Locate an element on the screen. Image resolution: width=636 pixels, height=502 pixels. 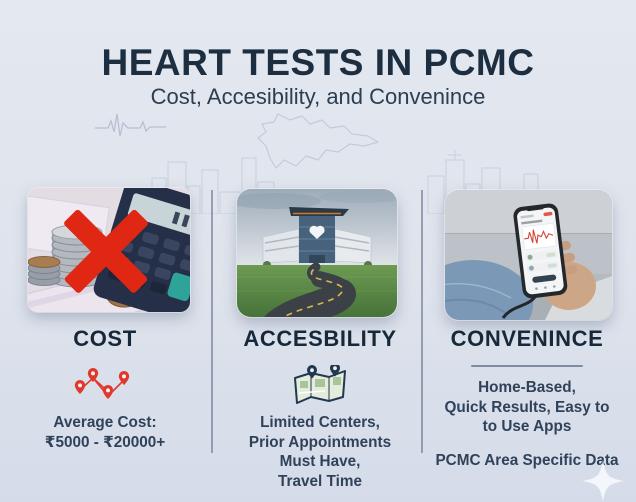
map-pins-icon is located at coordinates (320, 383).